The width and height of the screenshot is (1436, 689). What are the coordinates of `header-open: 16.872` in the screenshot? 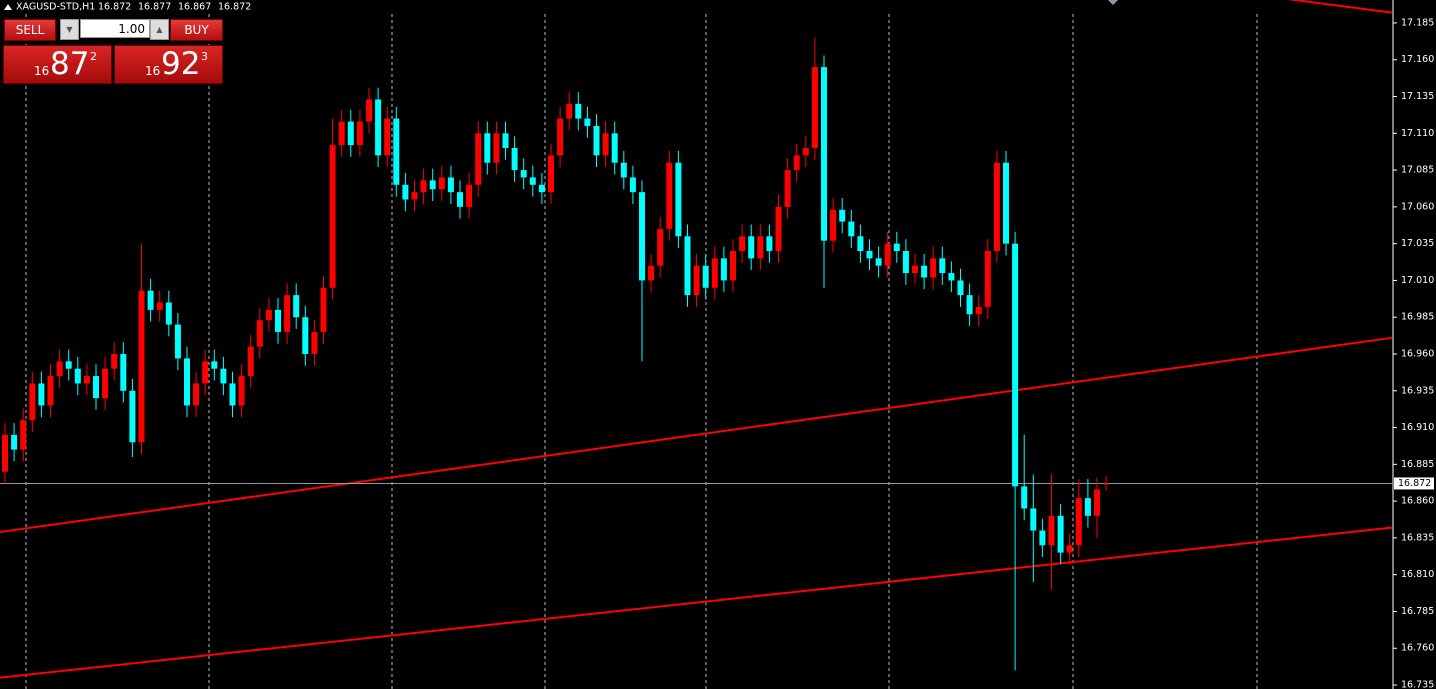 It's located at (114, 7).